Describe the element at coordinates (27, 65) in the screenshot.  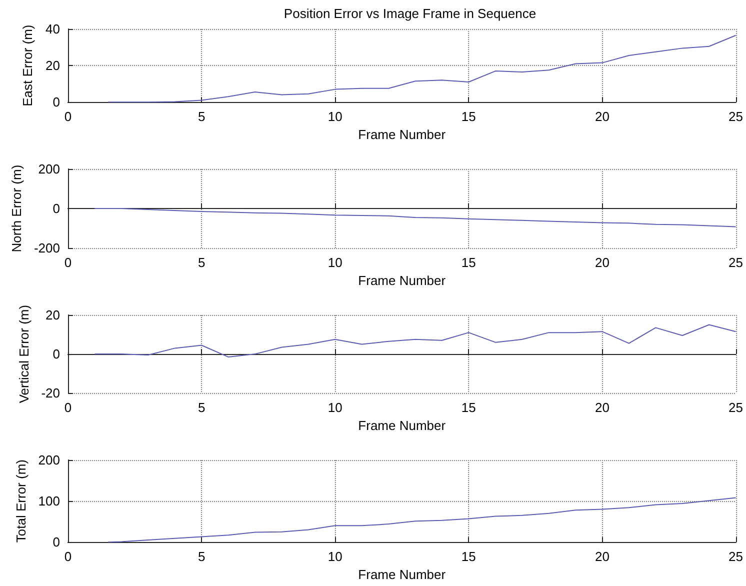
I see `y-axis-title: East Error (m)` at that location.